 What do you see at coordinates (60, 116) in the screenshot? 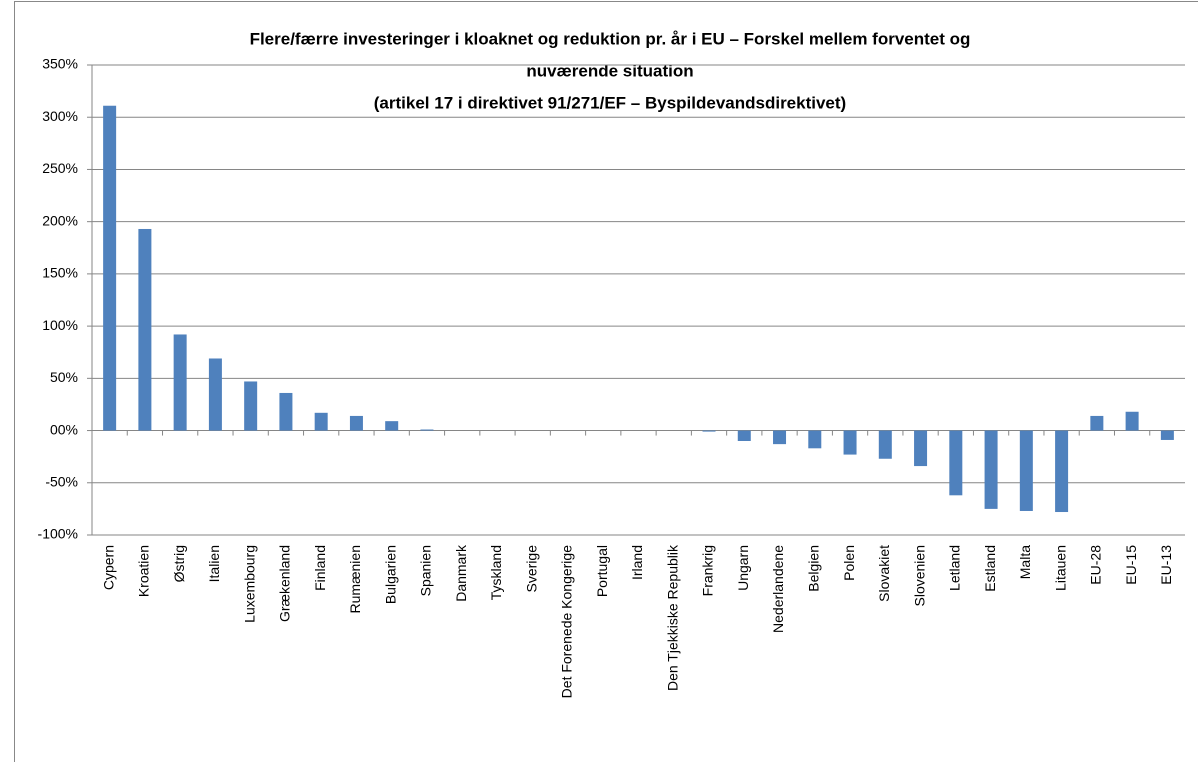
I see `y-tick-label: 300%` at bounding box center [60, 116].